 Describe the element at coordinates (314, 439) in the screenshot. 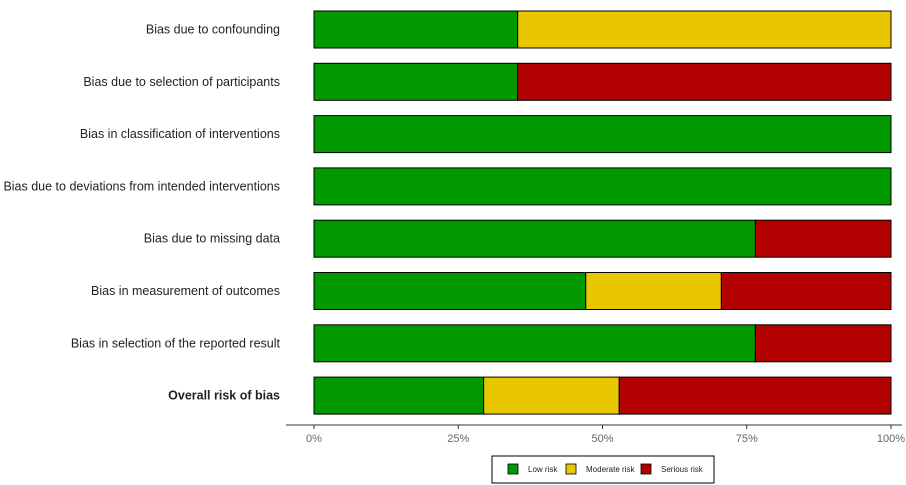

I see `x-tick-label-0: 0%` at that location.